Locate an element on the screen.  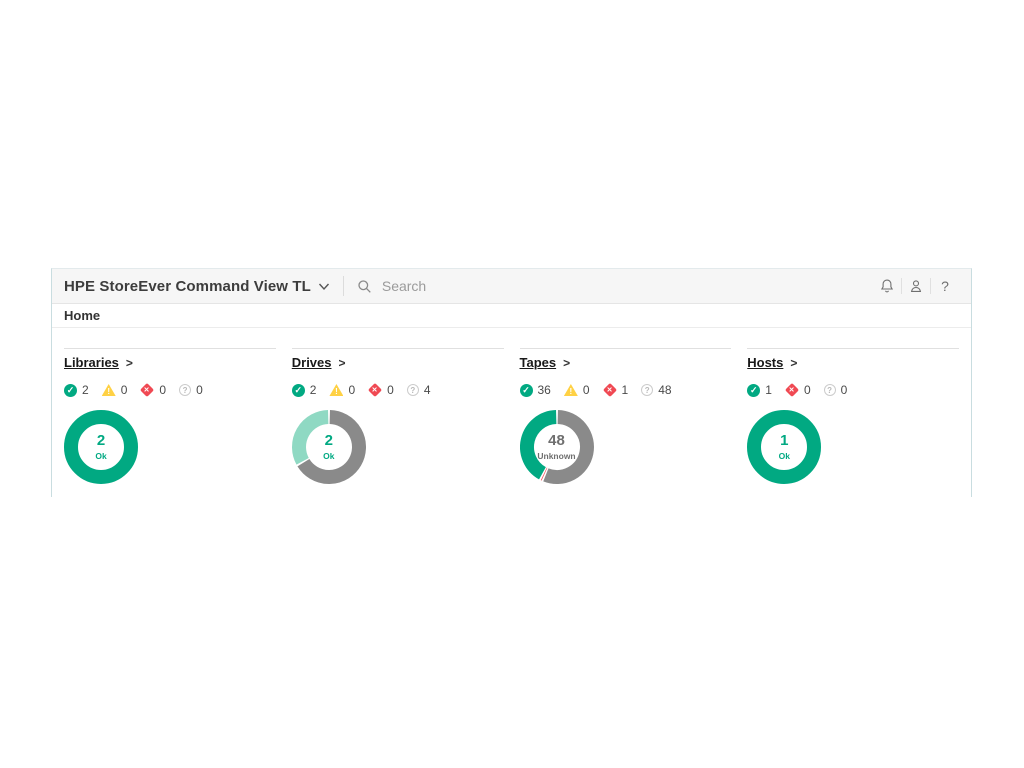
breadcrumb-row: Home is located at coordinates (511, 316).